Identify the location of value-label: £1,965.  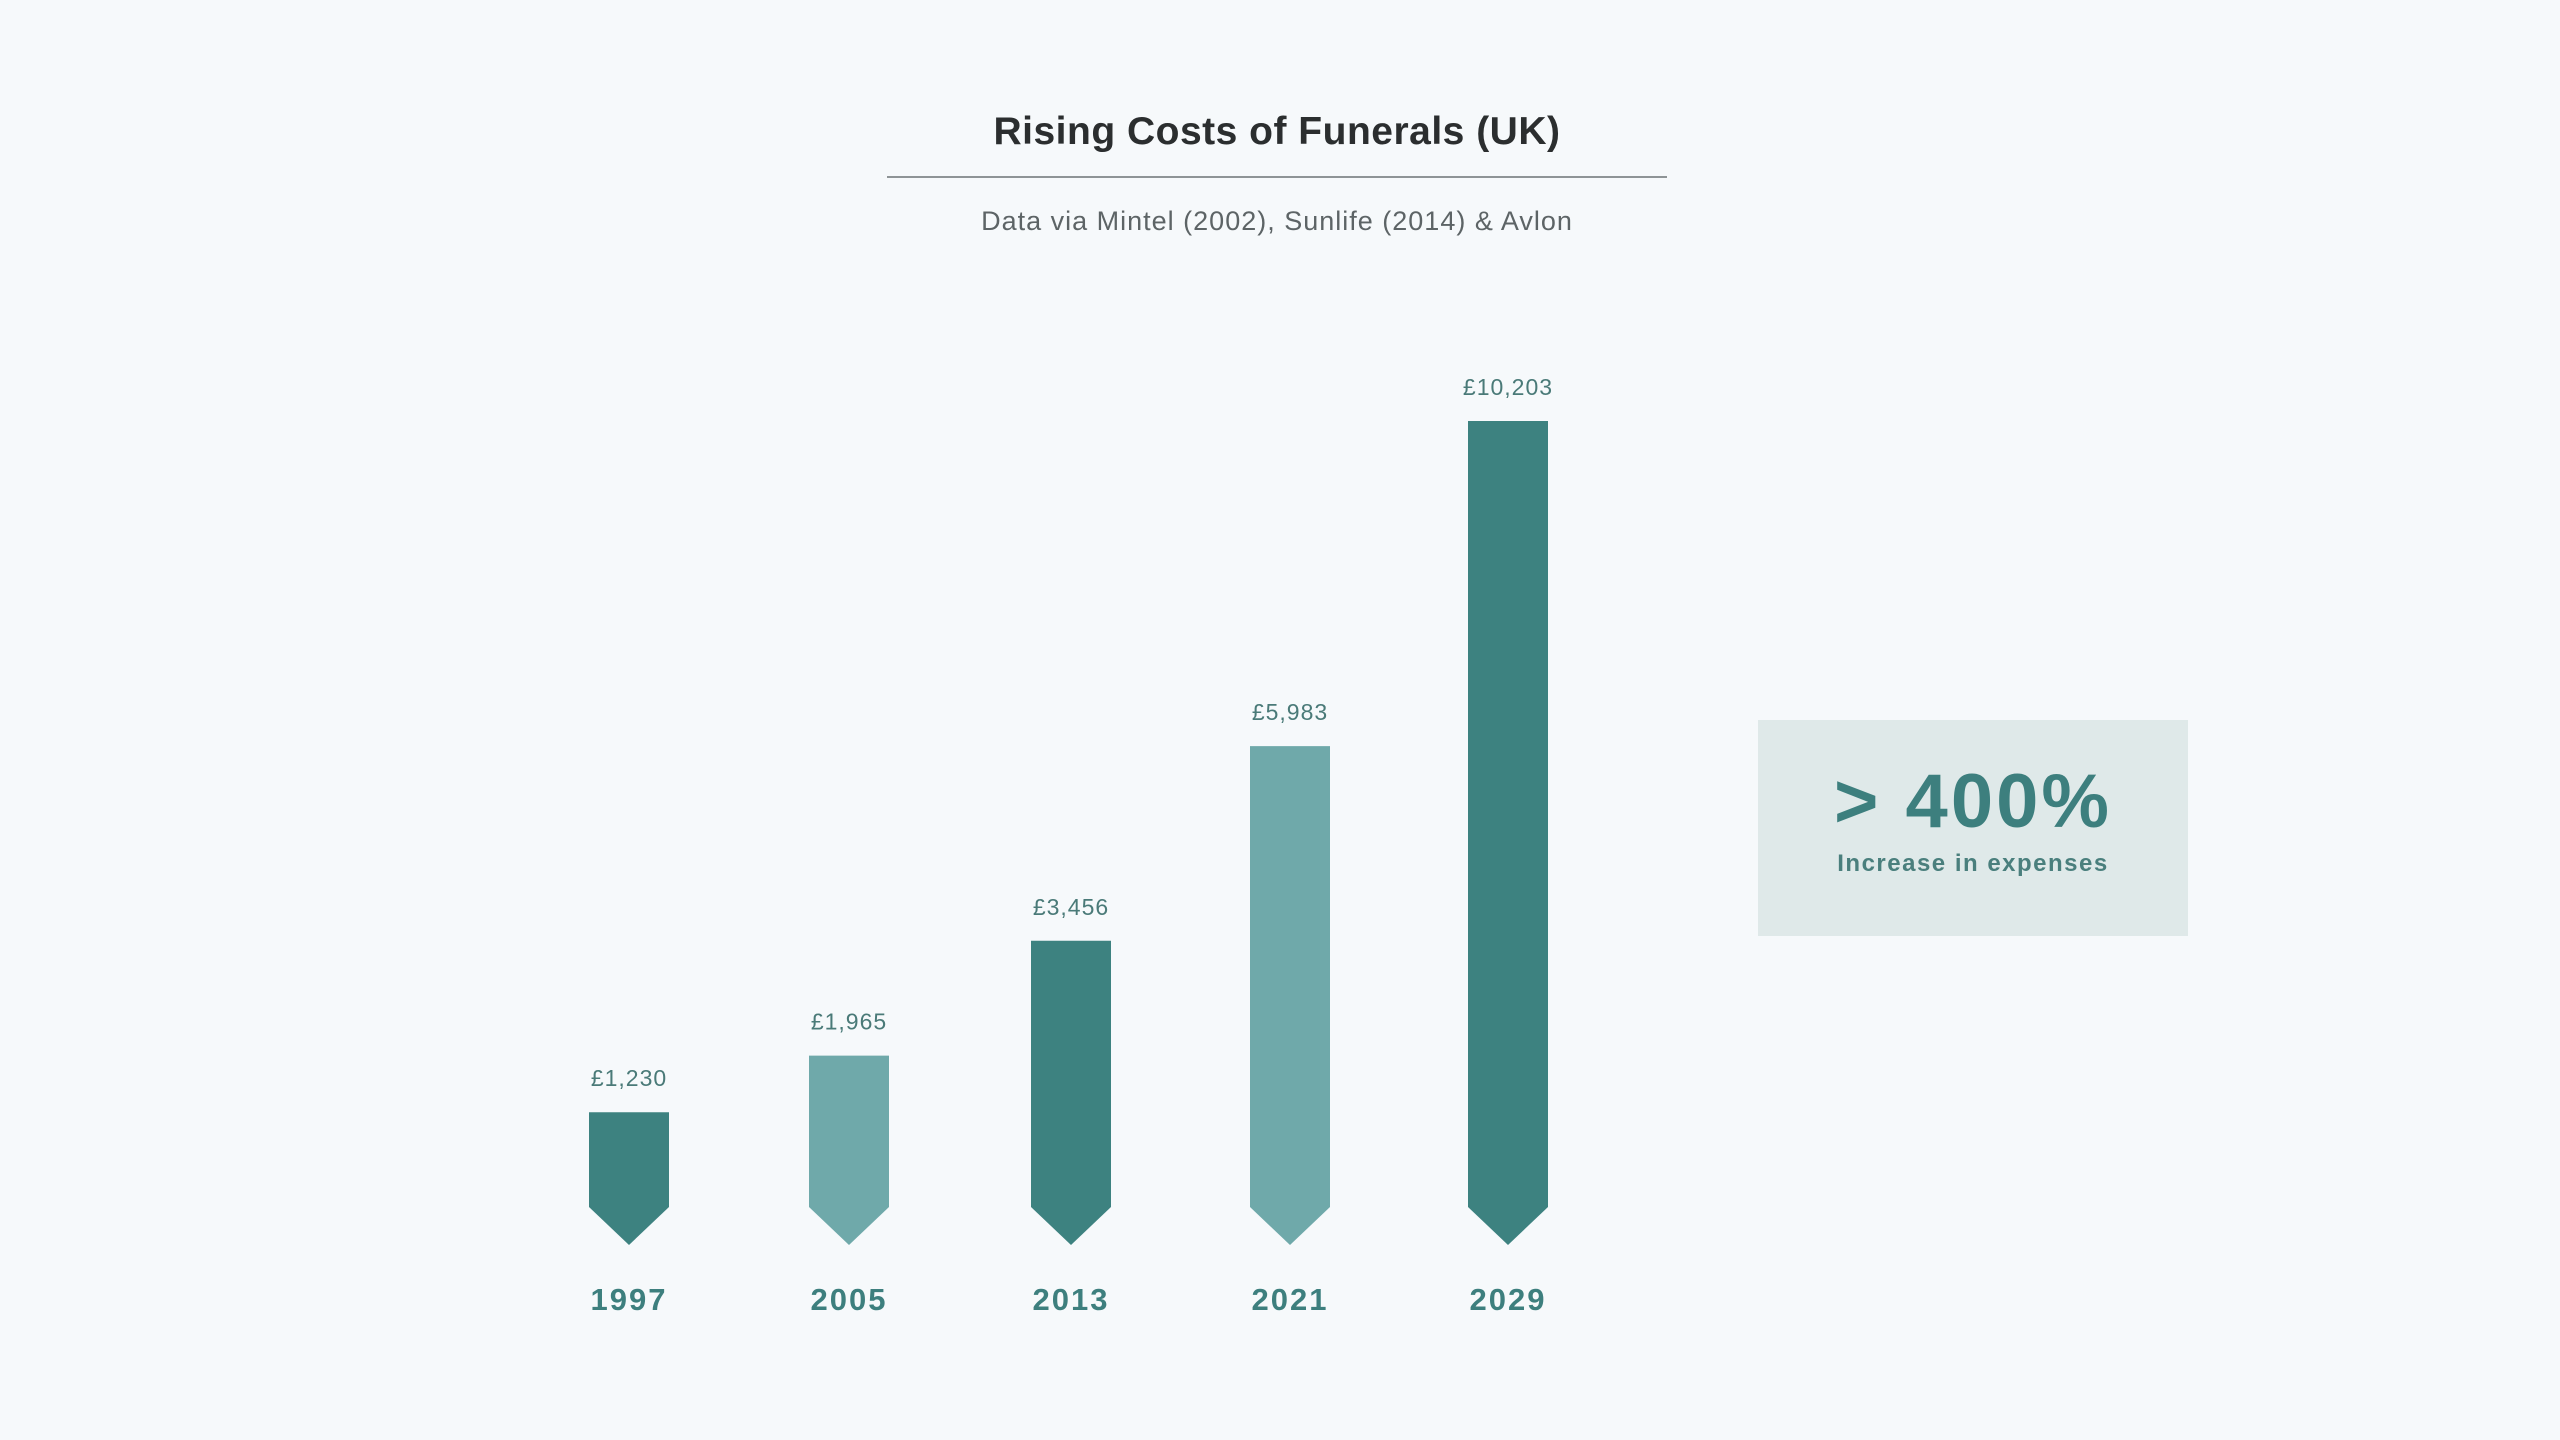
(849, 1022).